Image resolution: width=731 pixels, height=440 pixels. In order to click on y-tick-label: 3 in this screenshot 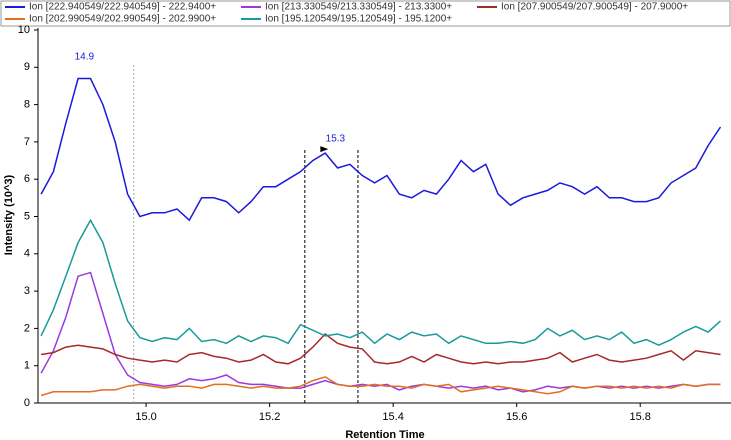, I will do `click(27, 291)`.